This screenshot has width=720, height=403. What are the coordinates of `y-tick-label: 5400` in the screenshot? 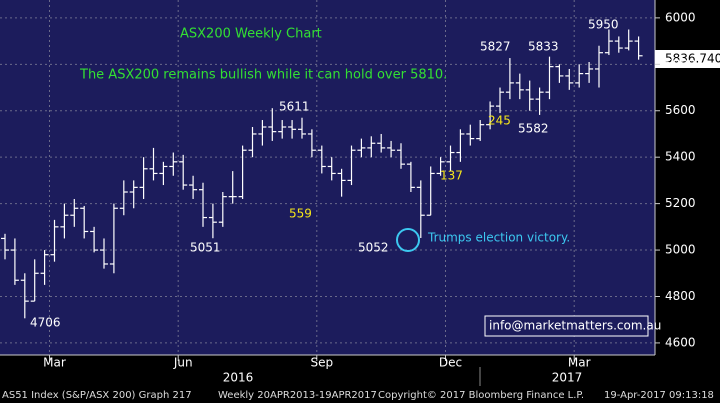 It's located at (680, 157).